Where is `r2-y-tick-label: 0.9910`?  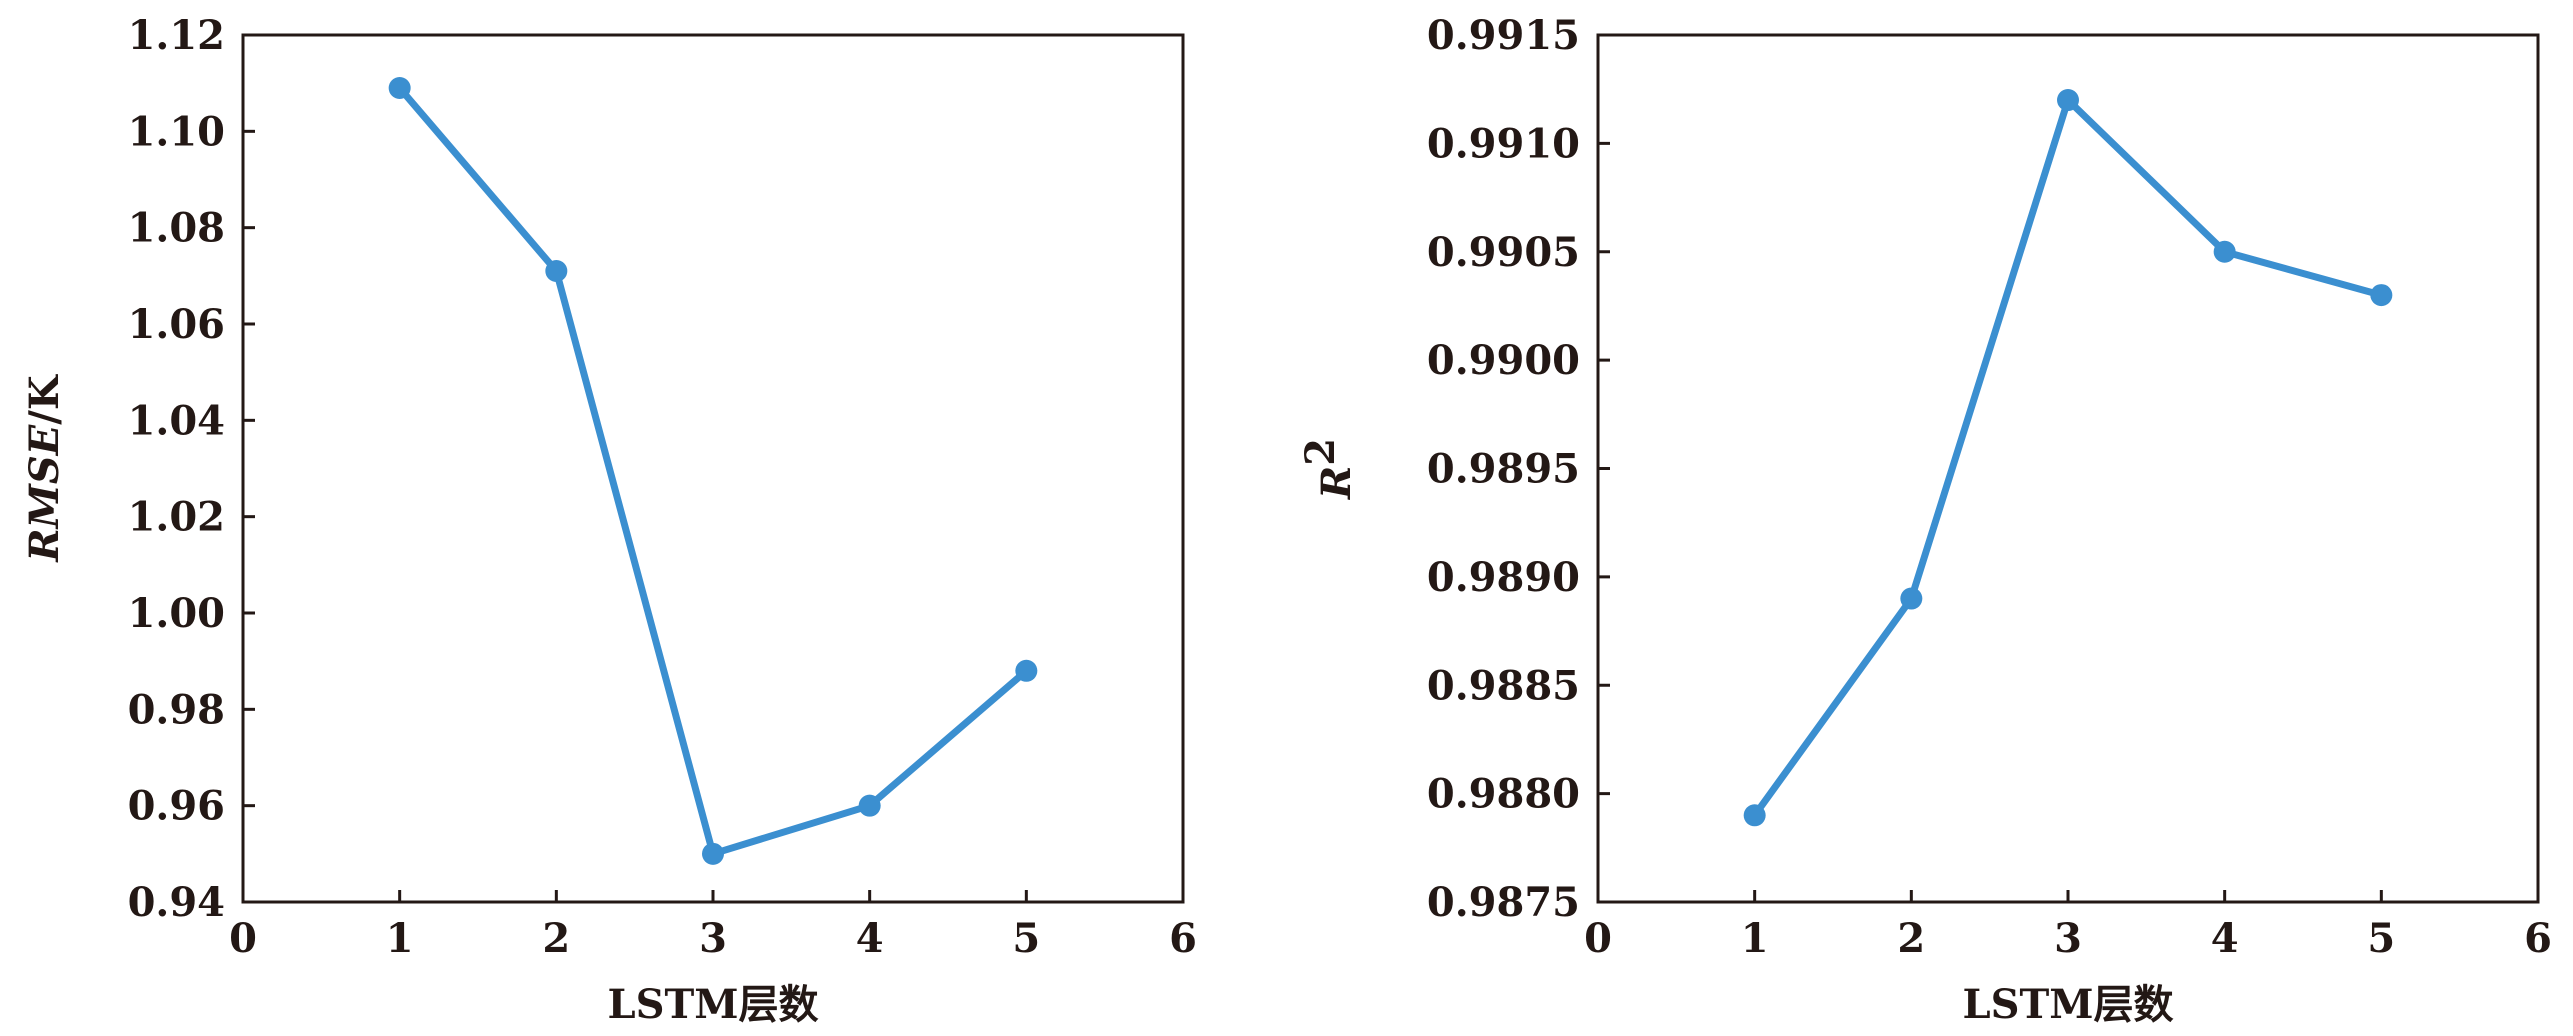
r2-y-tick-label: 0.9910 is located at coordinates (1503, 143).